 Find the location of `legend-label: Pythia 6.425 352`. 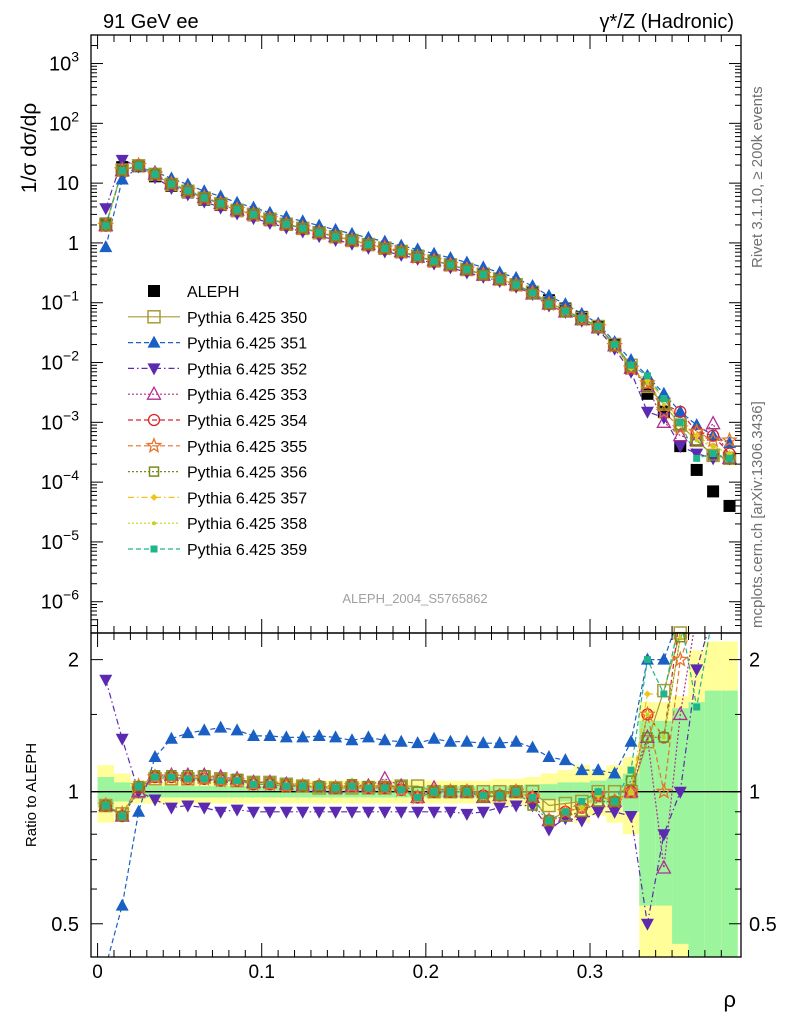

legend-label: Pythia 6.425 352 is located at coordinates (247, 369).